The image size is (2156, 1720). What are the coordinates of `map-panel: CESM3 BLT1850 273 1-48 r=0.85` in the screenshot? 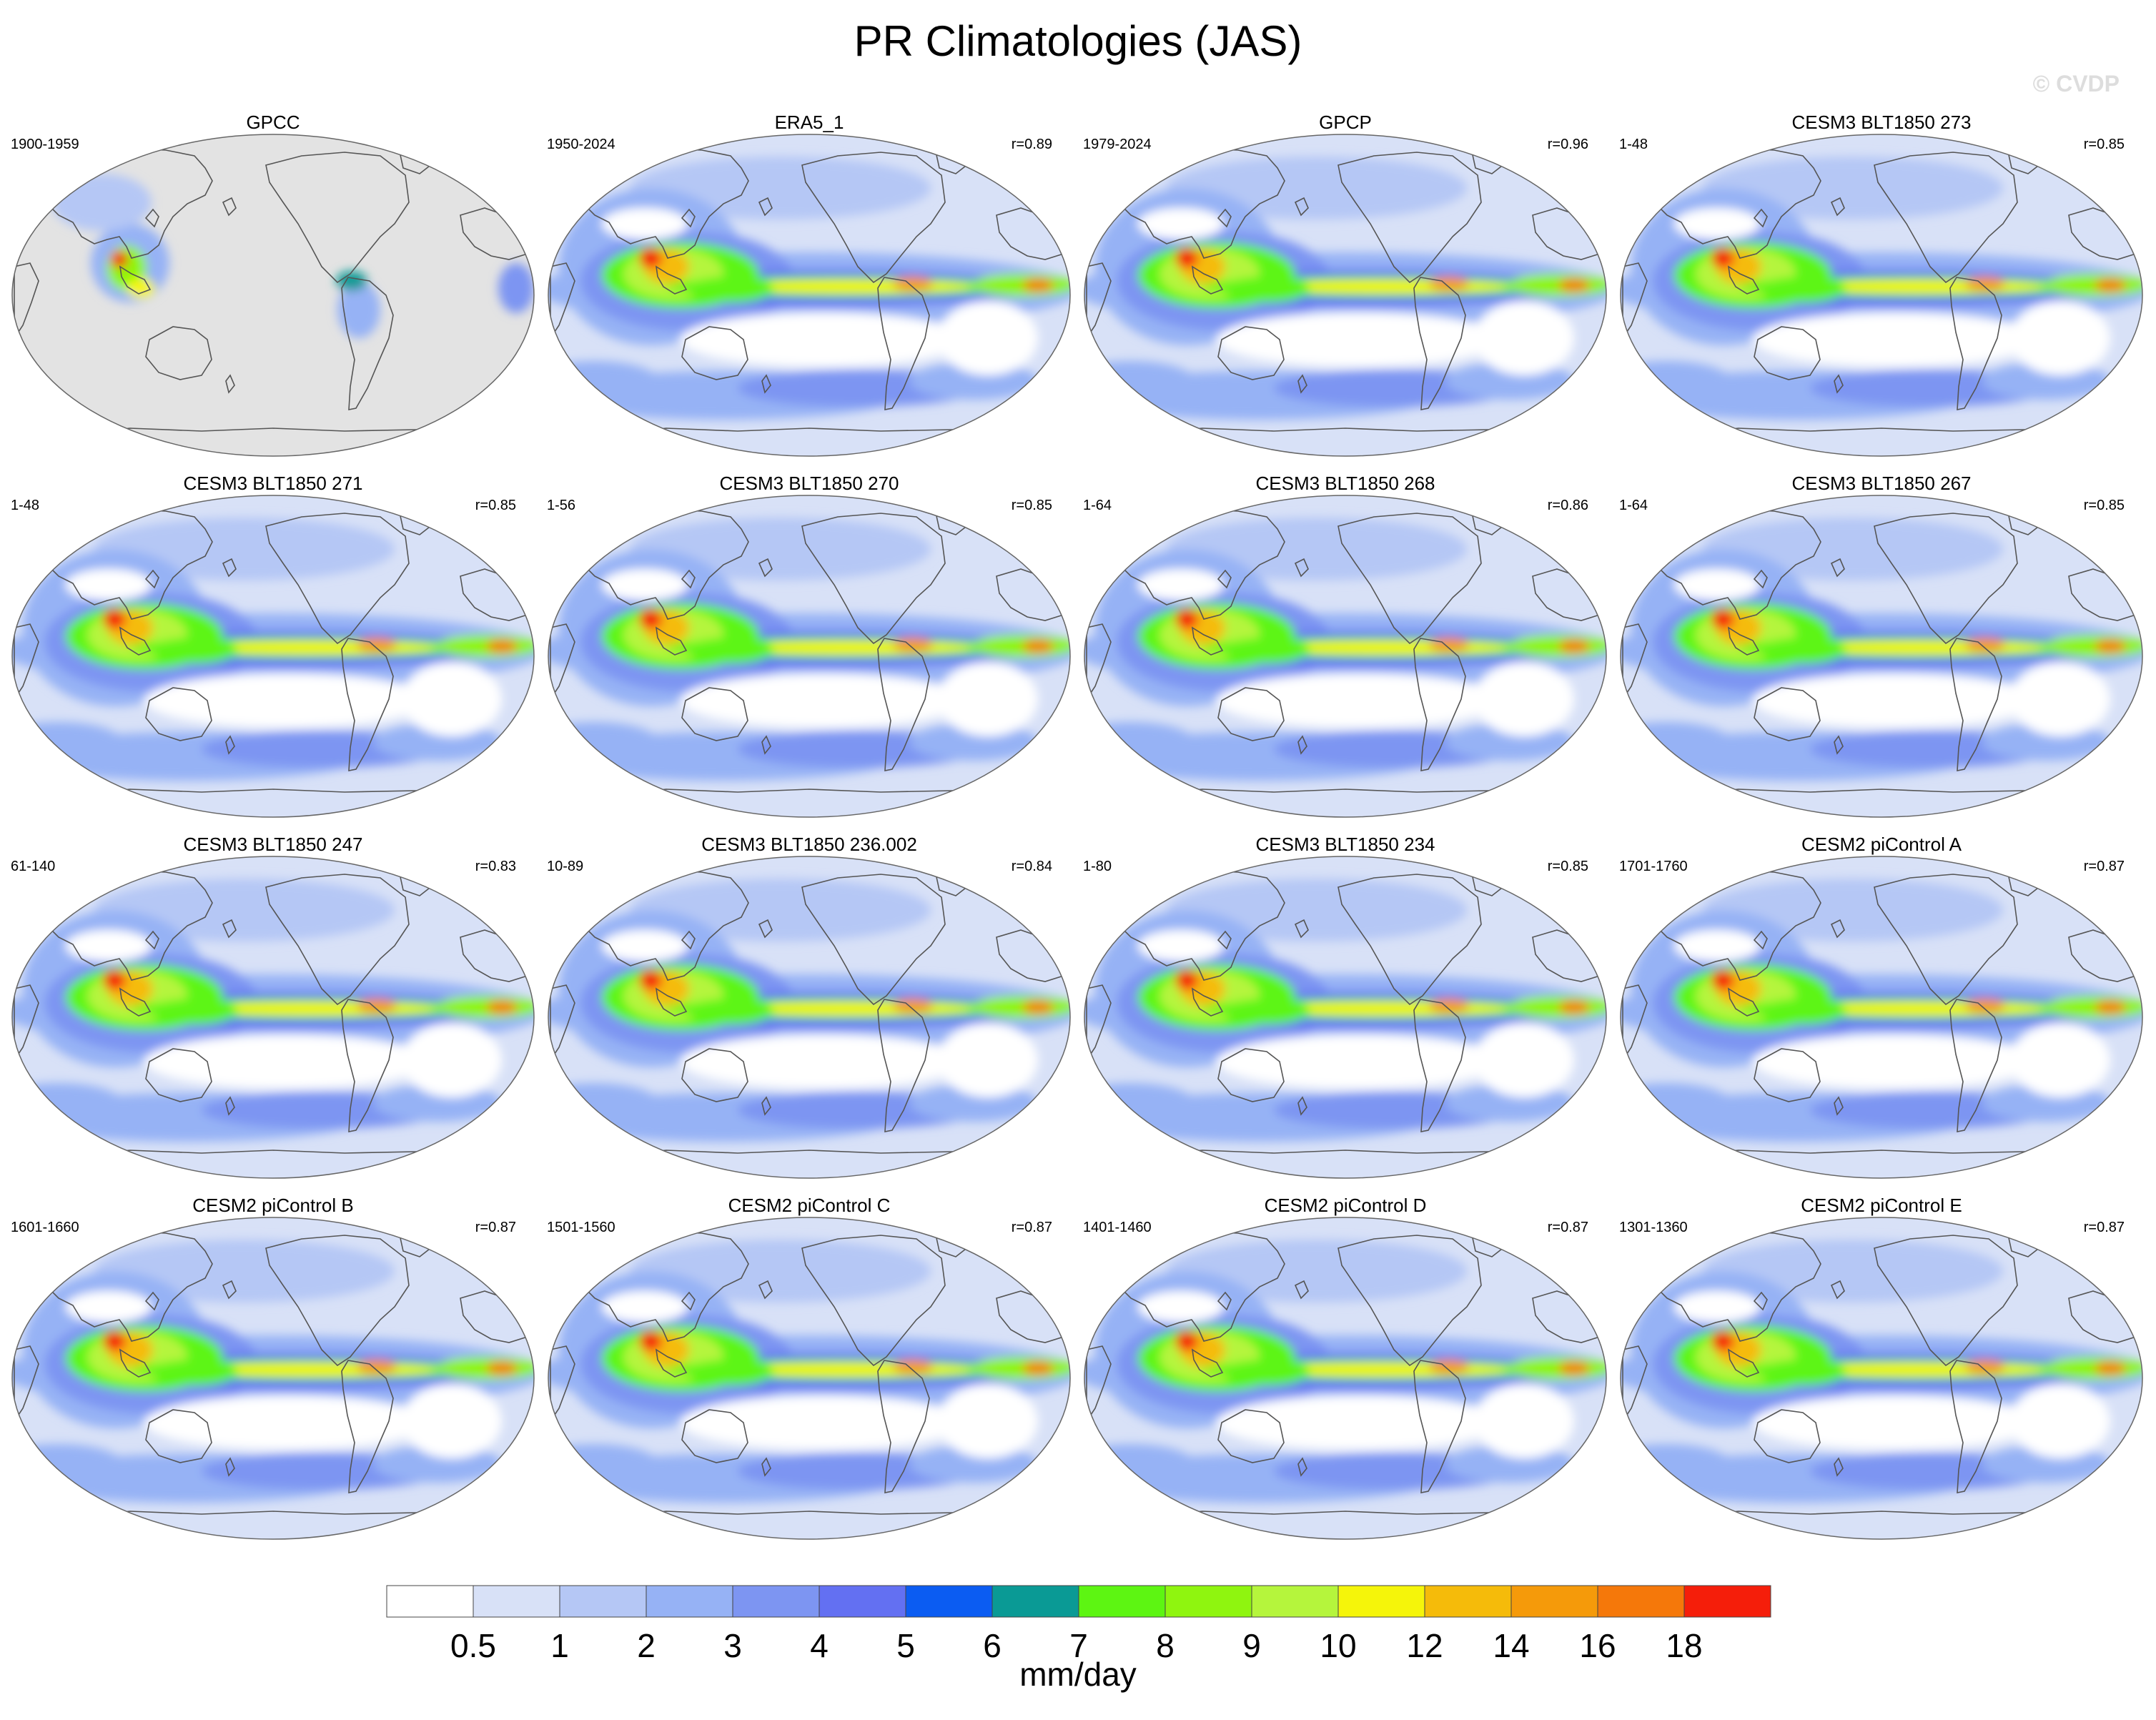 It's located at (1881, 285).